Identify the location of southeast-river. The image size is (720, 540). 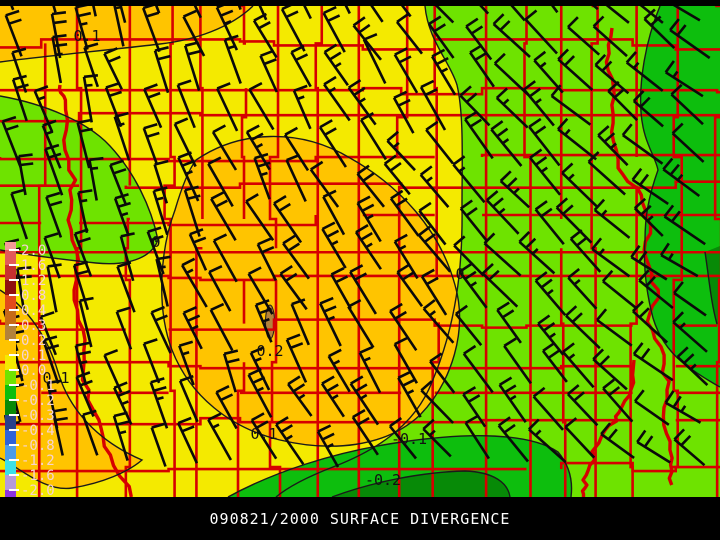
(608, 428).